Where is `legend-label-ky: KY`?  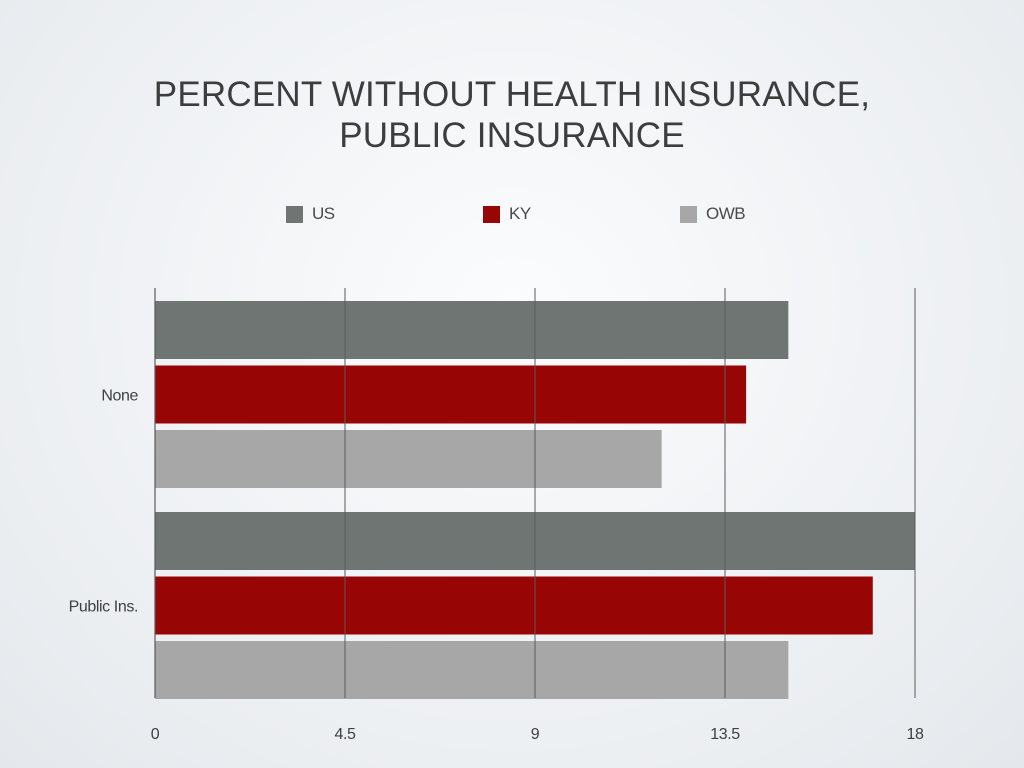 legend-label-ky: KY is located at coordinates (520, 213).